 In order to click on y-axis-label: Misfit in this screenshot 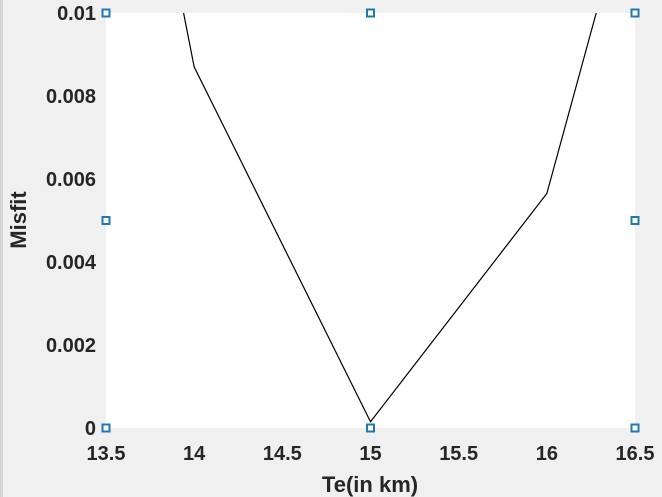, I will do `click(18, 220)`.